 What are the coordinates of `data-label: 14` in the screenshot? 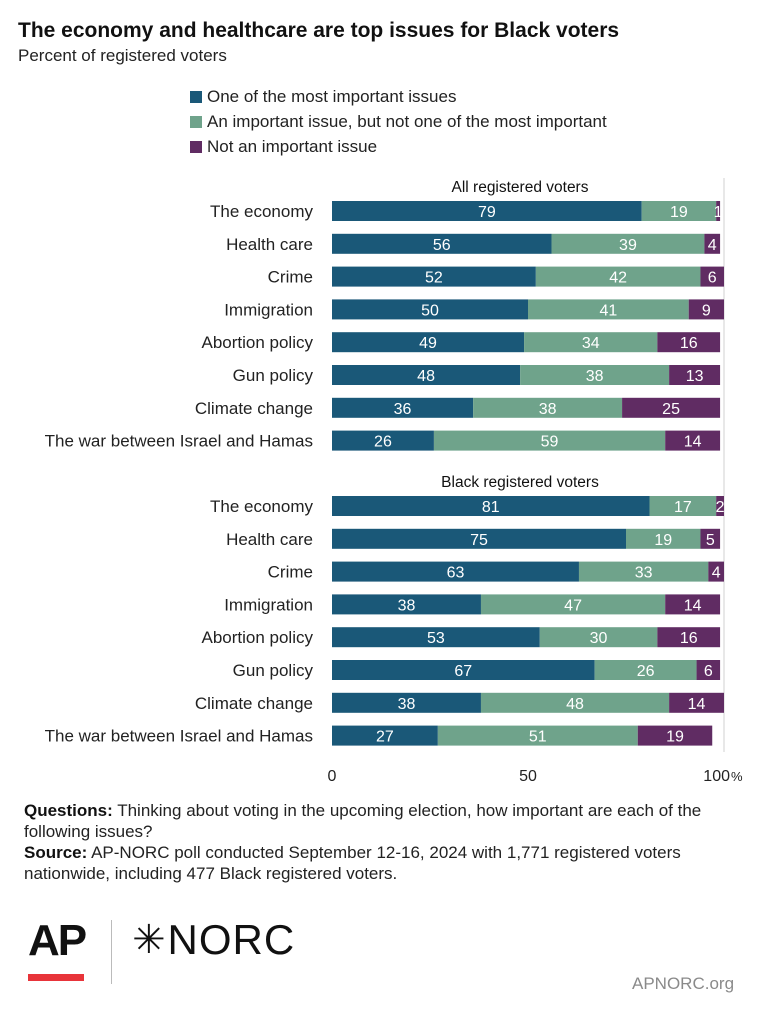 It's located at (697, 704).